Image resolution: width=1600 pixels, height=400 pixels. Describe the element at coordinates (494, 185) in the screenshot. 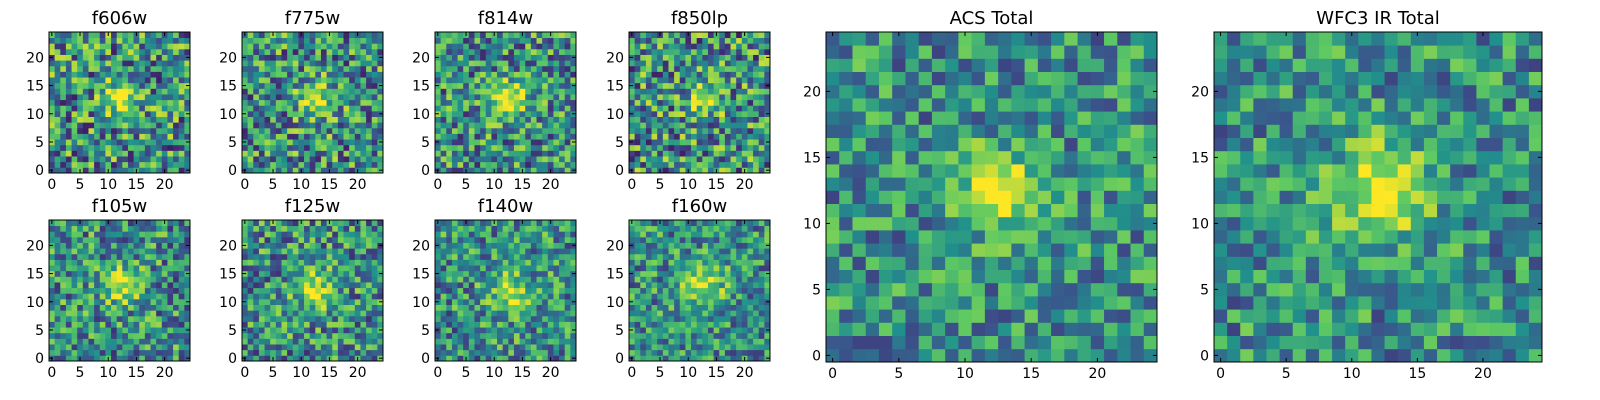

I see `x-tick-label: 10` at that location.